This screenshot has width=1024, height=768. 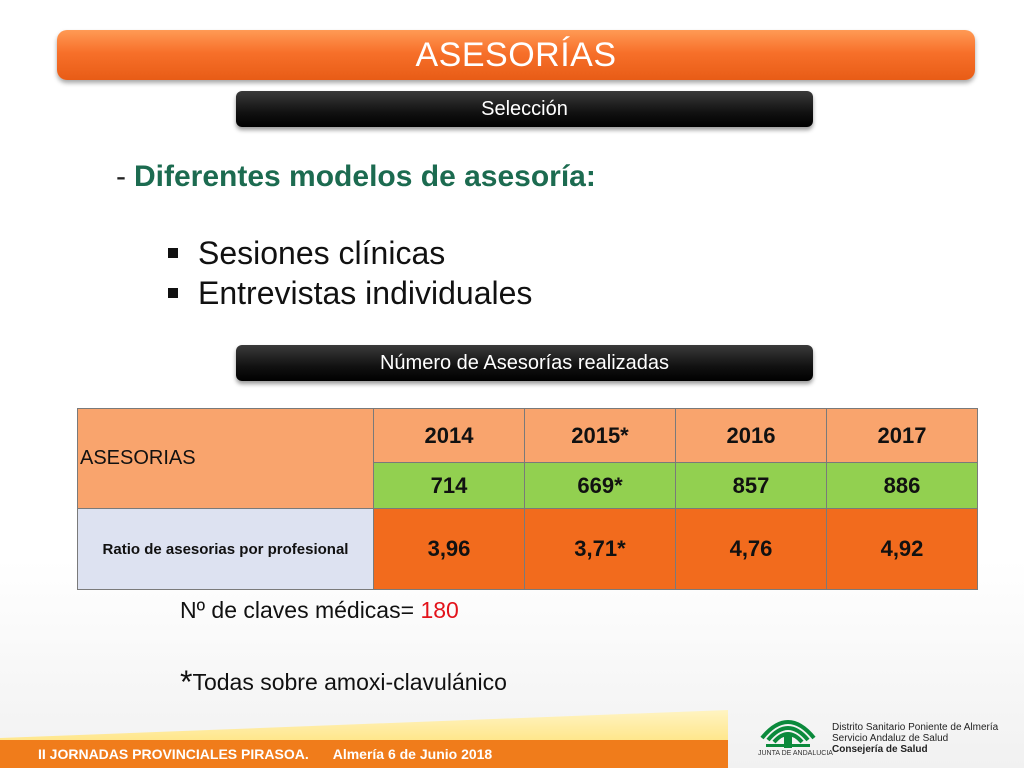 What do you see at coordinates (412, 754) in the screenshot?
I see `footer-date: Almería 6 de Junio 2018` at bounding box center [412, 754].